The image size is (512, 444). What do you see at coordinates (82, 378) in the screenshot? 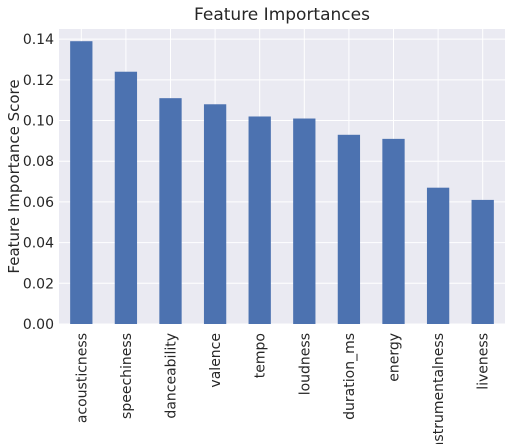
I see `x-tick-label: acousticness` at bounding box center [82, 378].